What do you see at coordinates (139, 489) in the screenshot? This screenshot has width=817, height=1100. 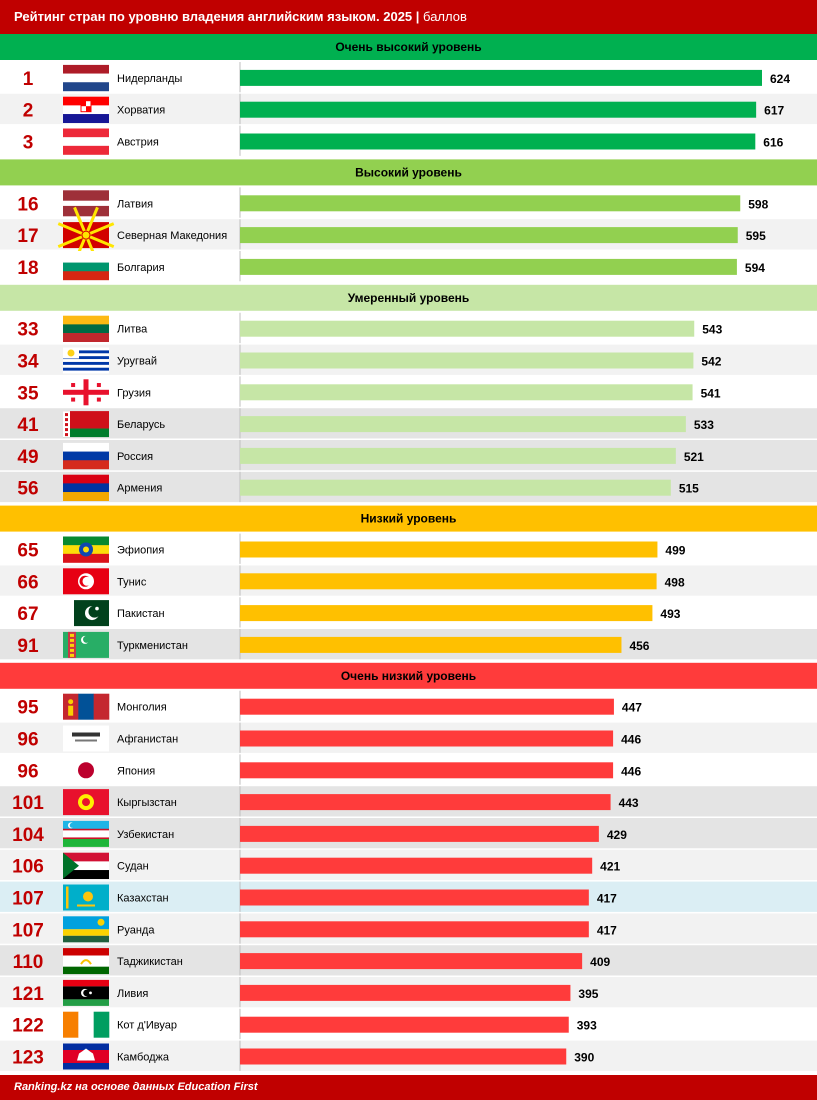 I see `country-name: Армения` at bounding box center [139, 489].